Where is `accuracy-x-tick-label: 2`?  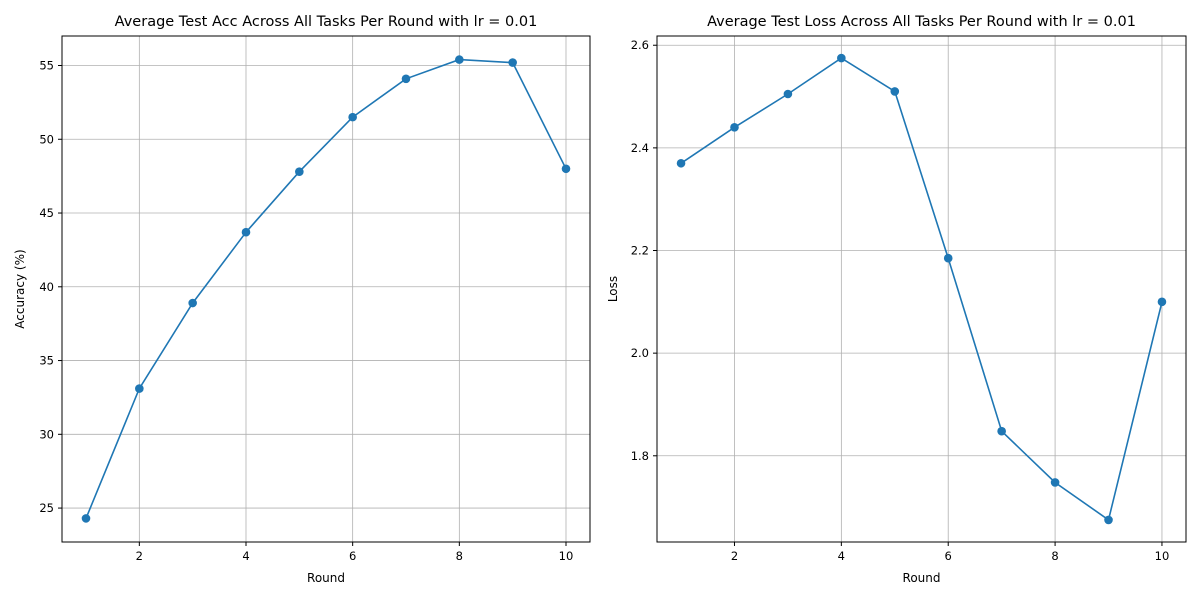
accuracy-x-tick-label: 2 is located at coordinates (139, 556).